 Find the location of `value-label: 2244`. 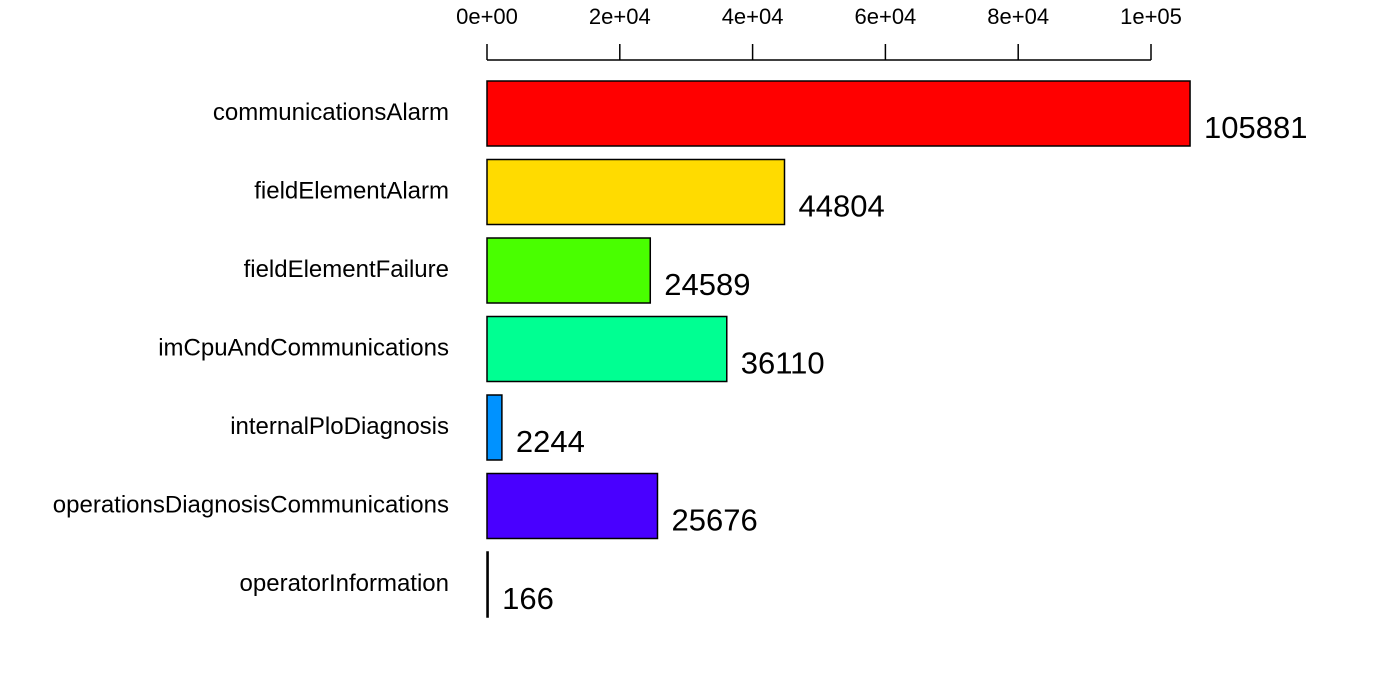

value-label: 2244 is located at coordinates (550, 441).